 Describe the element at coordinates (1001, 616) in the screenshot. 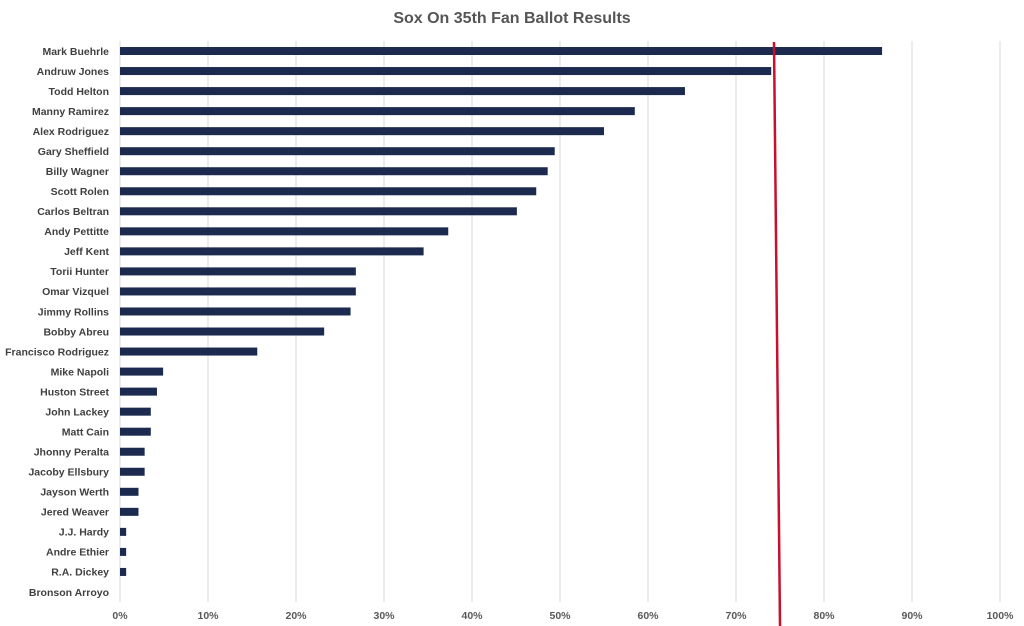

I see `x-tick-label: 100%` at that location.